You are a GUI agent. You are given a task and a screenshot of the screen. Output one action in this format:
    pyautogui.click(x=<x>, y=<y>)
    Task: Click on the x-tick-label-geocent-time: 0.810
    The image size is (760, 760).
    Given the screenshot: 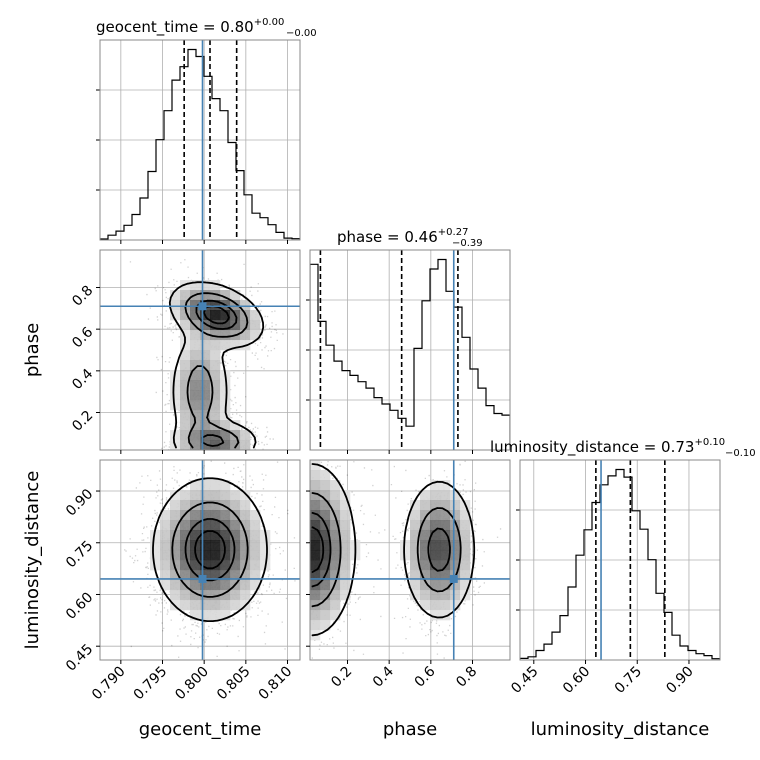 What is the action you would take?
    pyautogui.click(x=276, y=684)
    